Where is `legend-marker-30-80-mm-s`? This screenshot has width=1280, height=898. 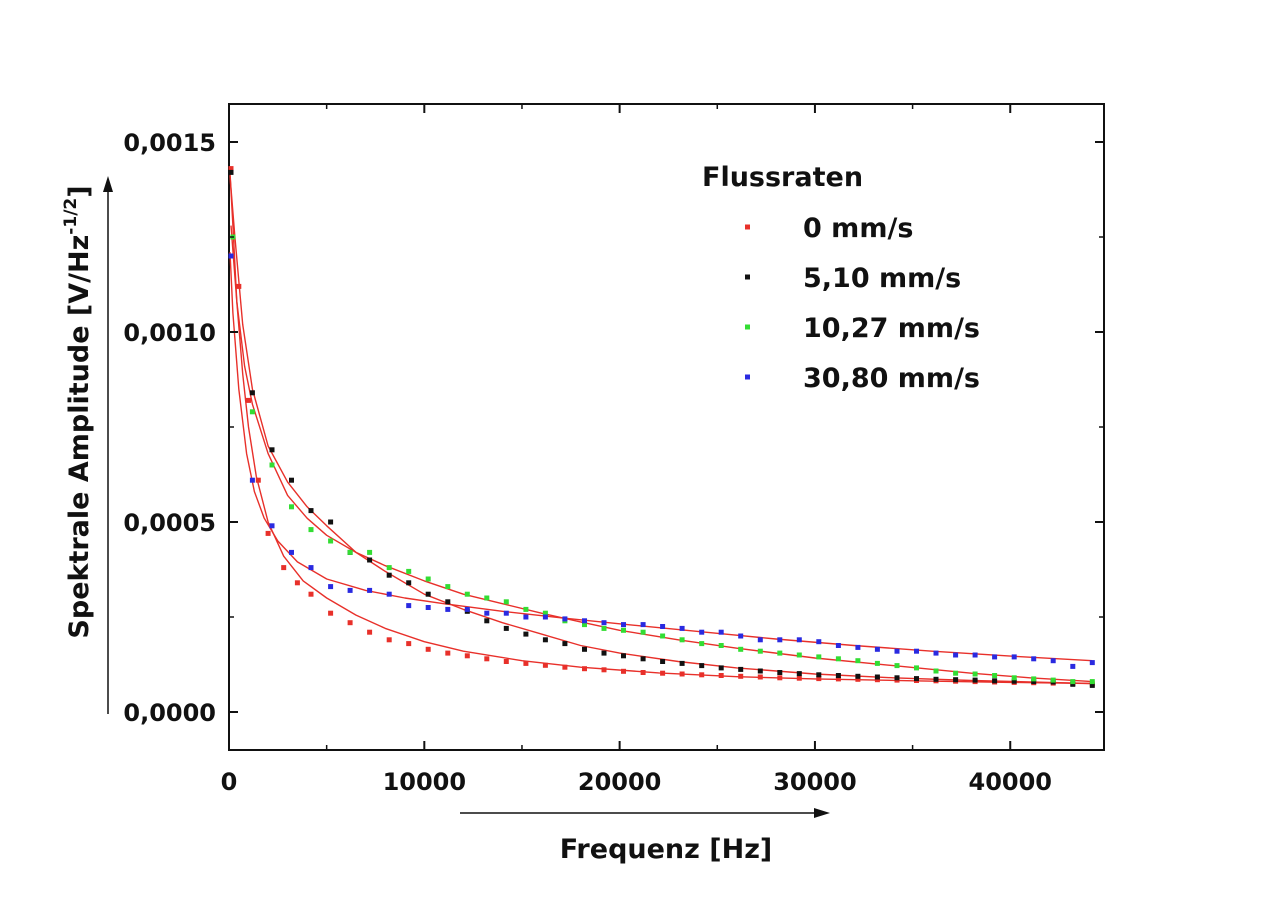 legend-marker-30-80-mm-s is located at coordinates (747, 377).